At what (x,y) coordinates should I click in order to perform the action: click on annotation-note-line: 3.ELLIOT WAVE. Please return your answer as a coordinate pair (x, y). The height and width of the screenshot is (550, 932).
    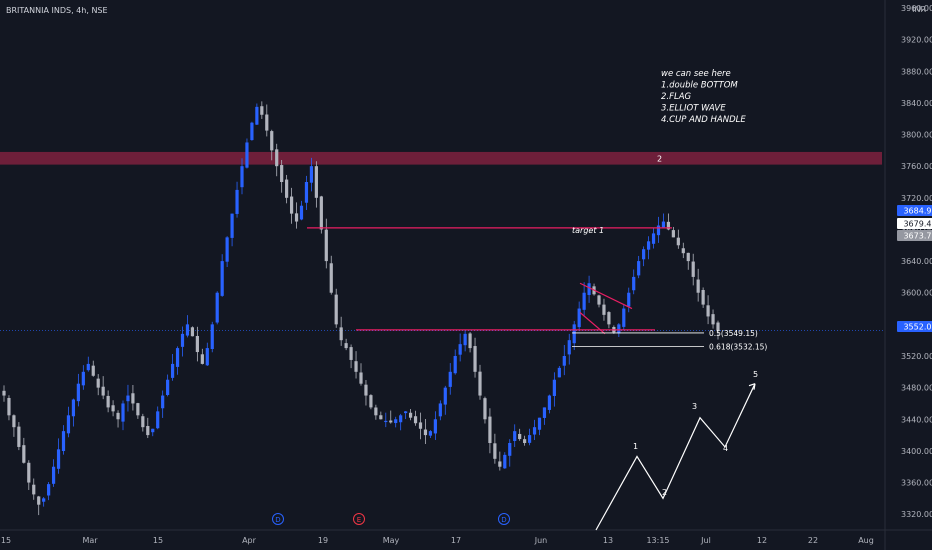
    Looking at the image, I should click on (693, 109).